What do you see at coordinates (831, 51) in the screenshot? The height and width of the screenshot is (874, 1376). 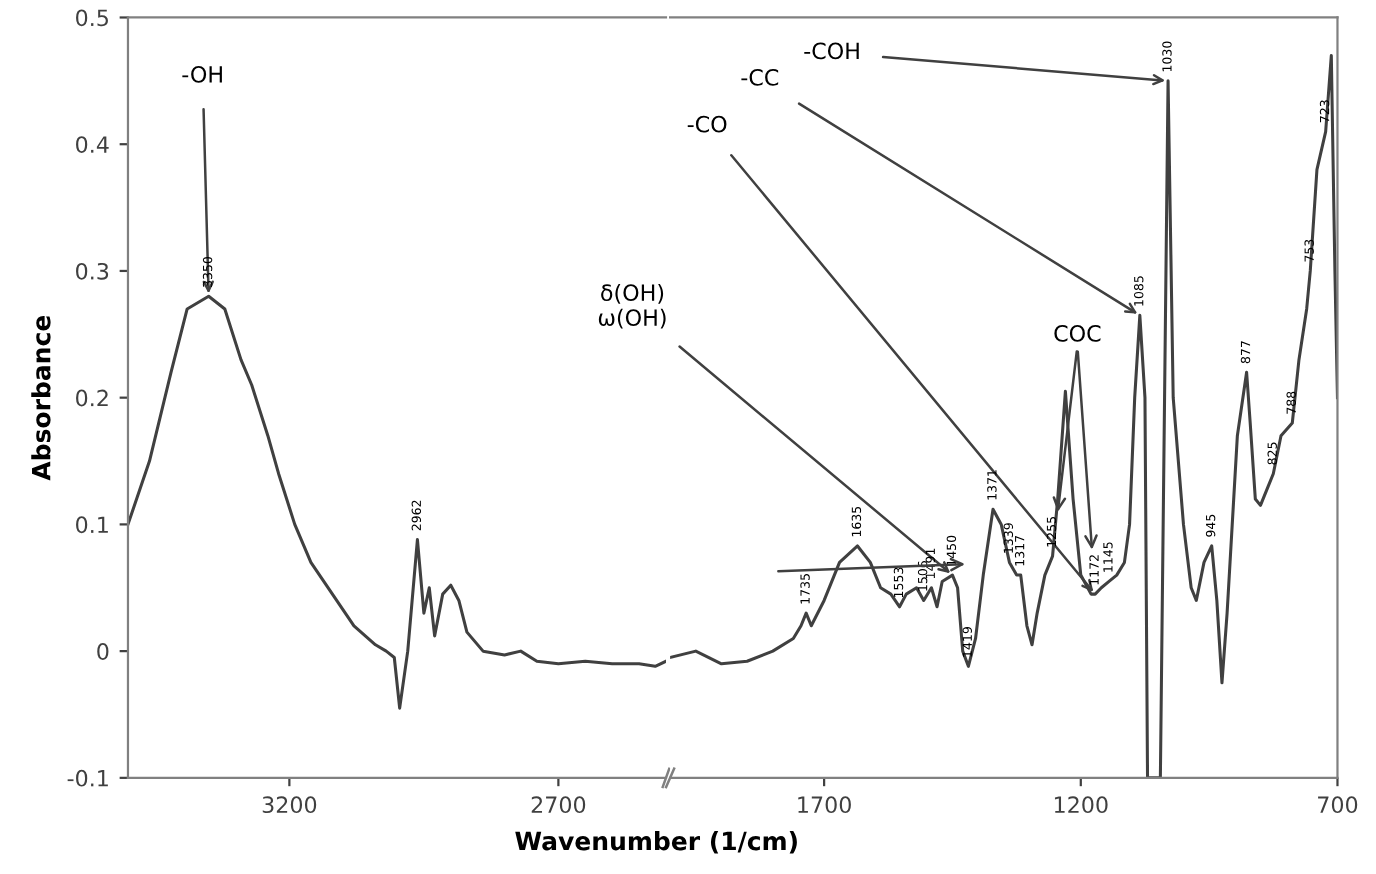 I see `annotation: -COH` at bounding box center [831, 51].